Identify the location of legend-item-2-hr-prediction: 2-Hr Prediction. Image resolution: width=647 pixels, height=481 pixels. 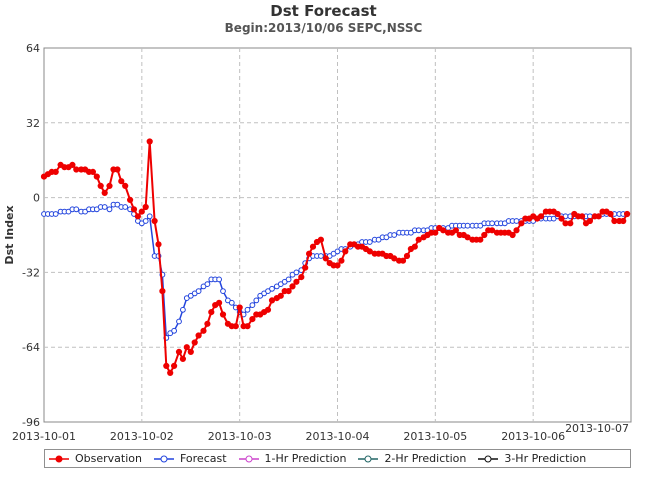
(412, 458).